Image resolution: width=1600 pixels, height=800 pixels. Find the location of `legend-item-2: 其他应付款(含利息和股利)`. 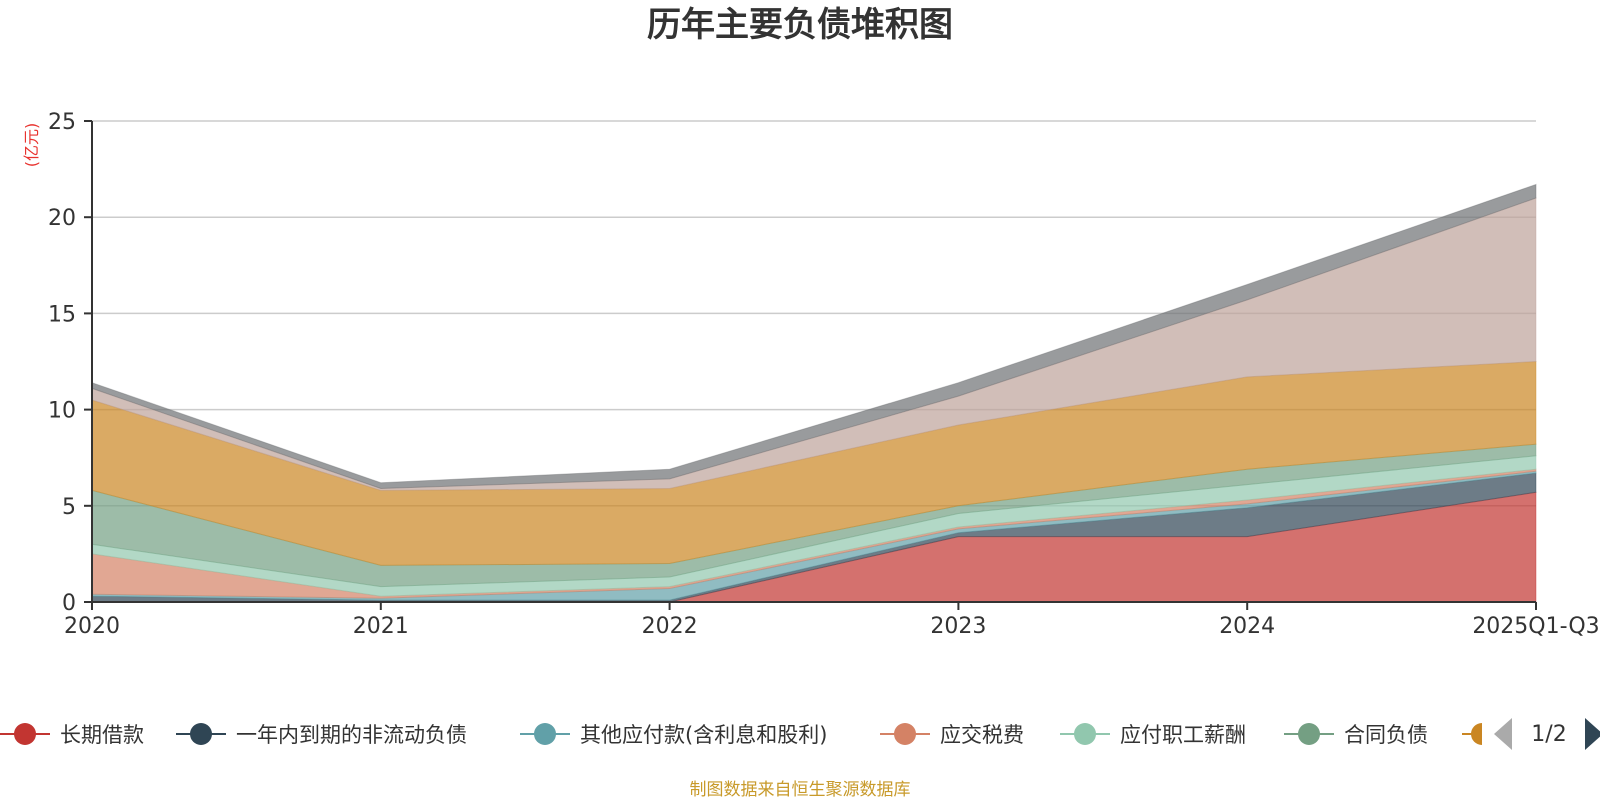

legend-item-2: 其他应付款(含利息和股利) is located at coordinates (673, 735).